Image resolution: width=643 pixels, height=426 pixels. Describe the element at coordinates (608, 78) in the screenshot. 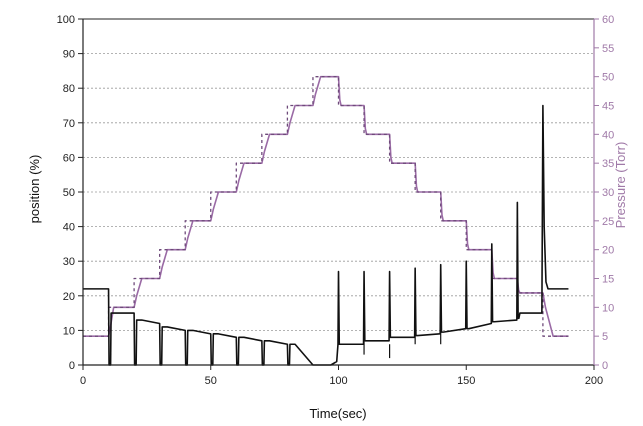

I see `y2-tick-label: 50` at that location.